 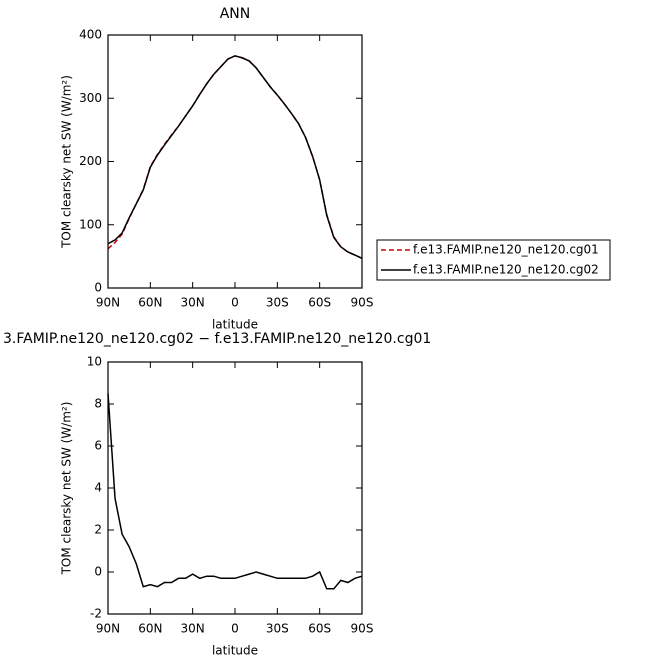 I want to click on y-tick-label: 6, so click(x=98, y=446).